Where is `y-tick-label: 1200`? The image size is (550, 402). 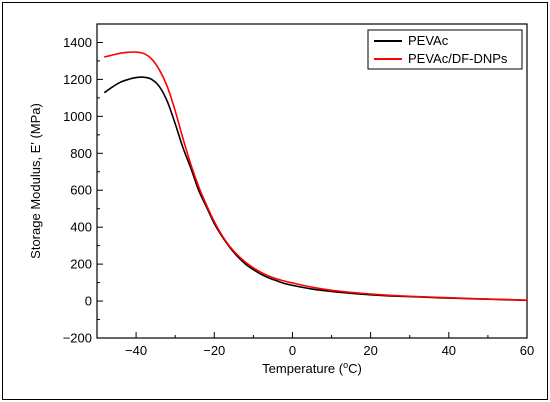
y-tick-label: 1200 is located at coordinates (77, 79).